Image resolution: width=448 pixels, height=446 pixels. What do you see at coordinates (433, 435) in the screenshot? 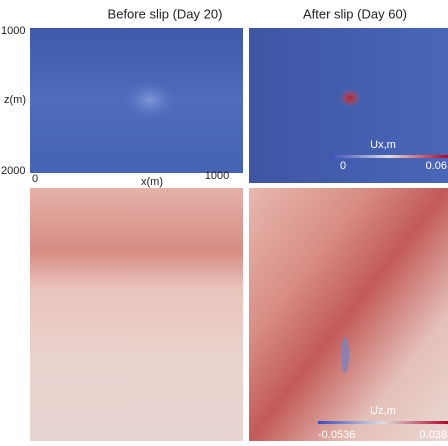
I see `colorbar-max: 0.038` at bounding box center [433, 435].